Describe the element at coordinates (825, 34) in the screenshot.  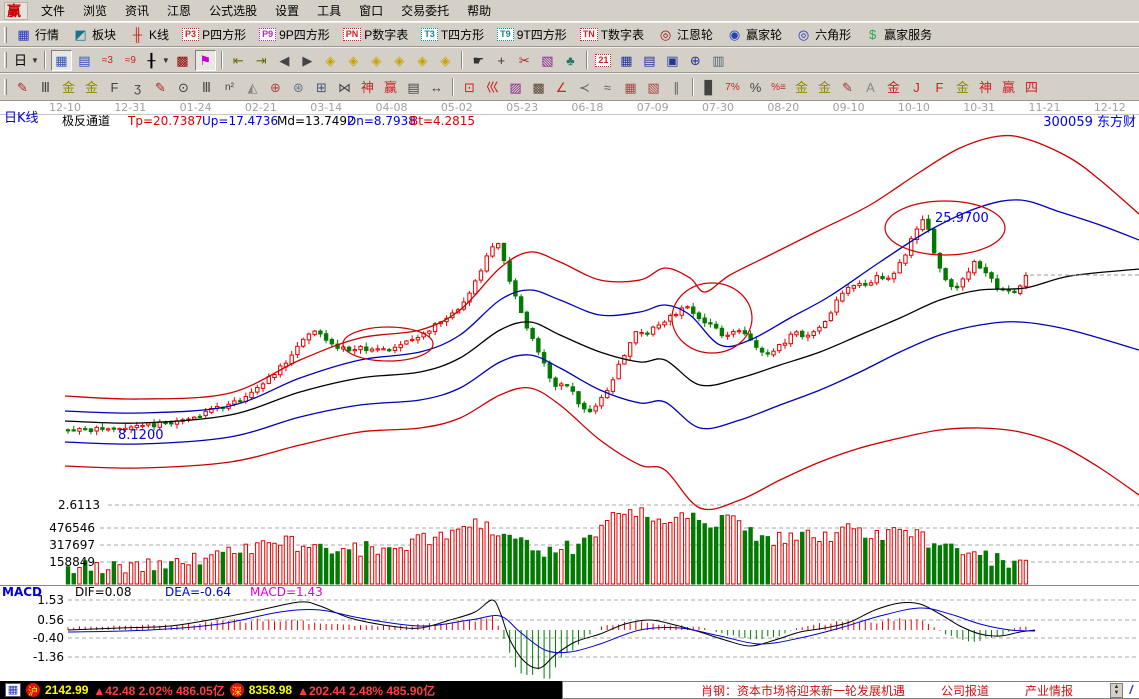
I see `hexagon-button: ◎ 六角形` at that location.